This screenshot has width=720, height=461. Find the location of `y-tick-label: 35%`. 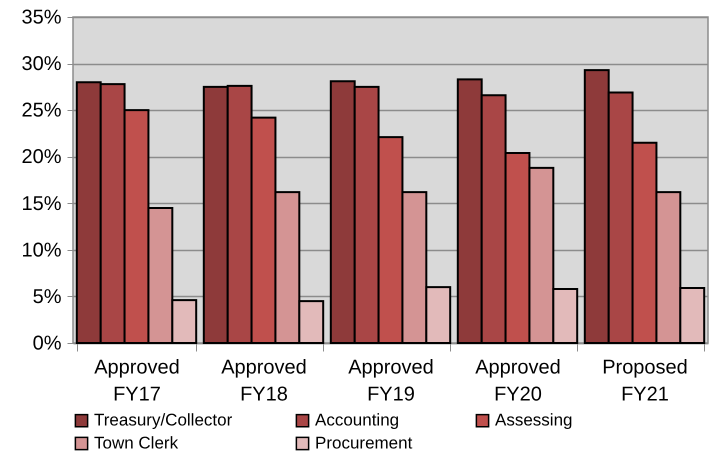

y-tick-label: 35% is located at coordinates (41, 17).